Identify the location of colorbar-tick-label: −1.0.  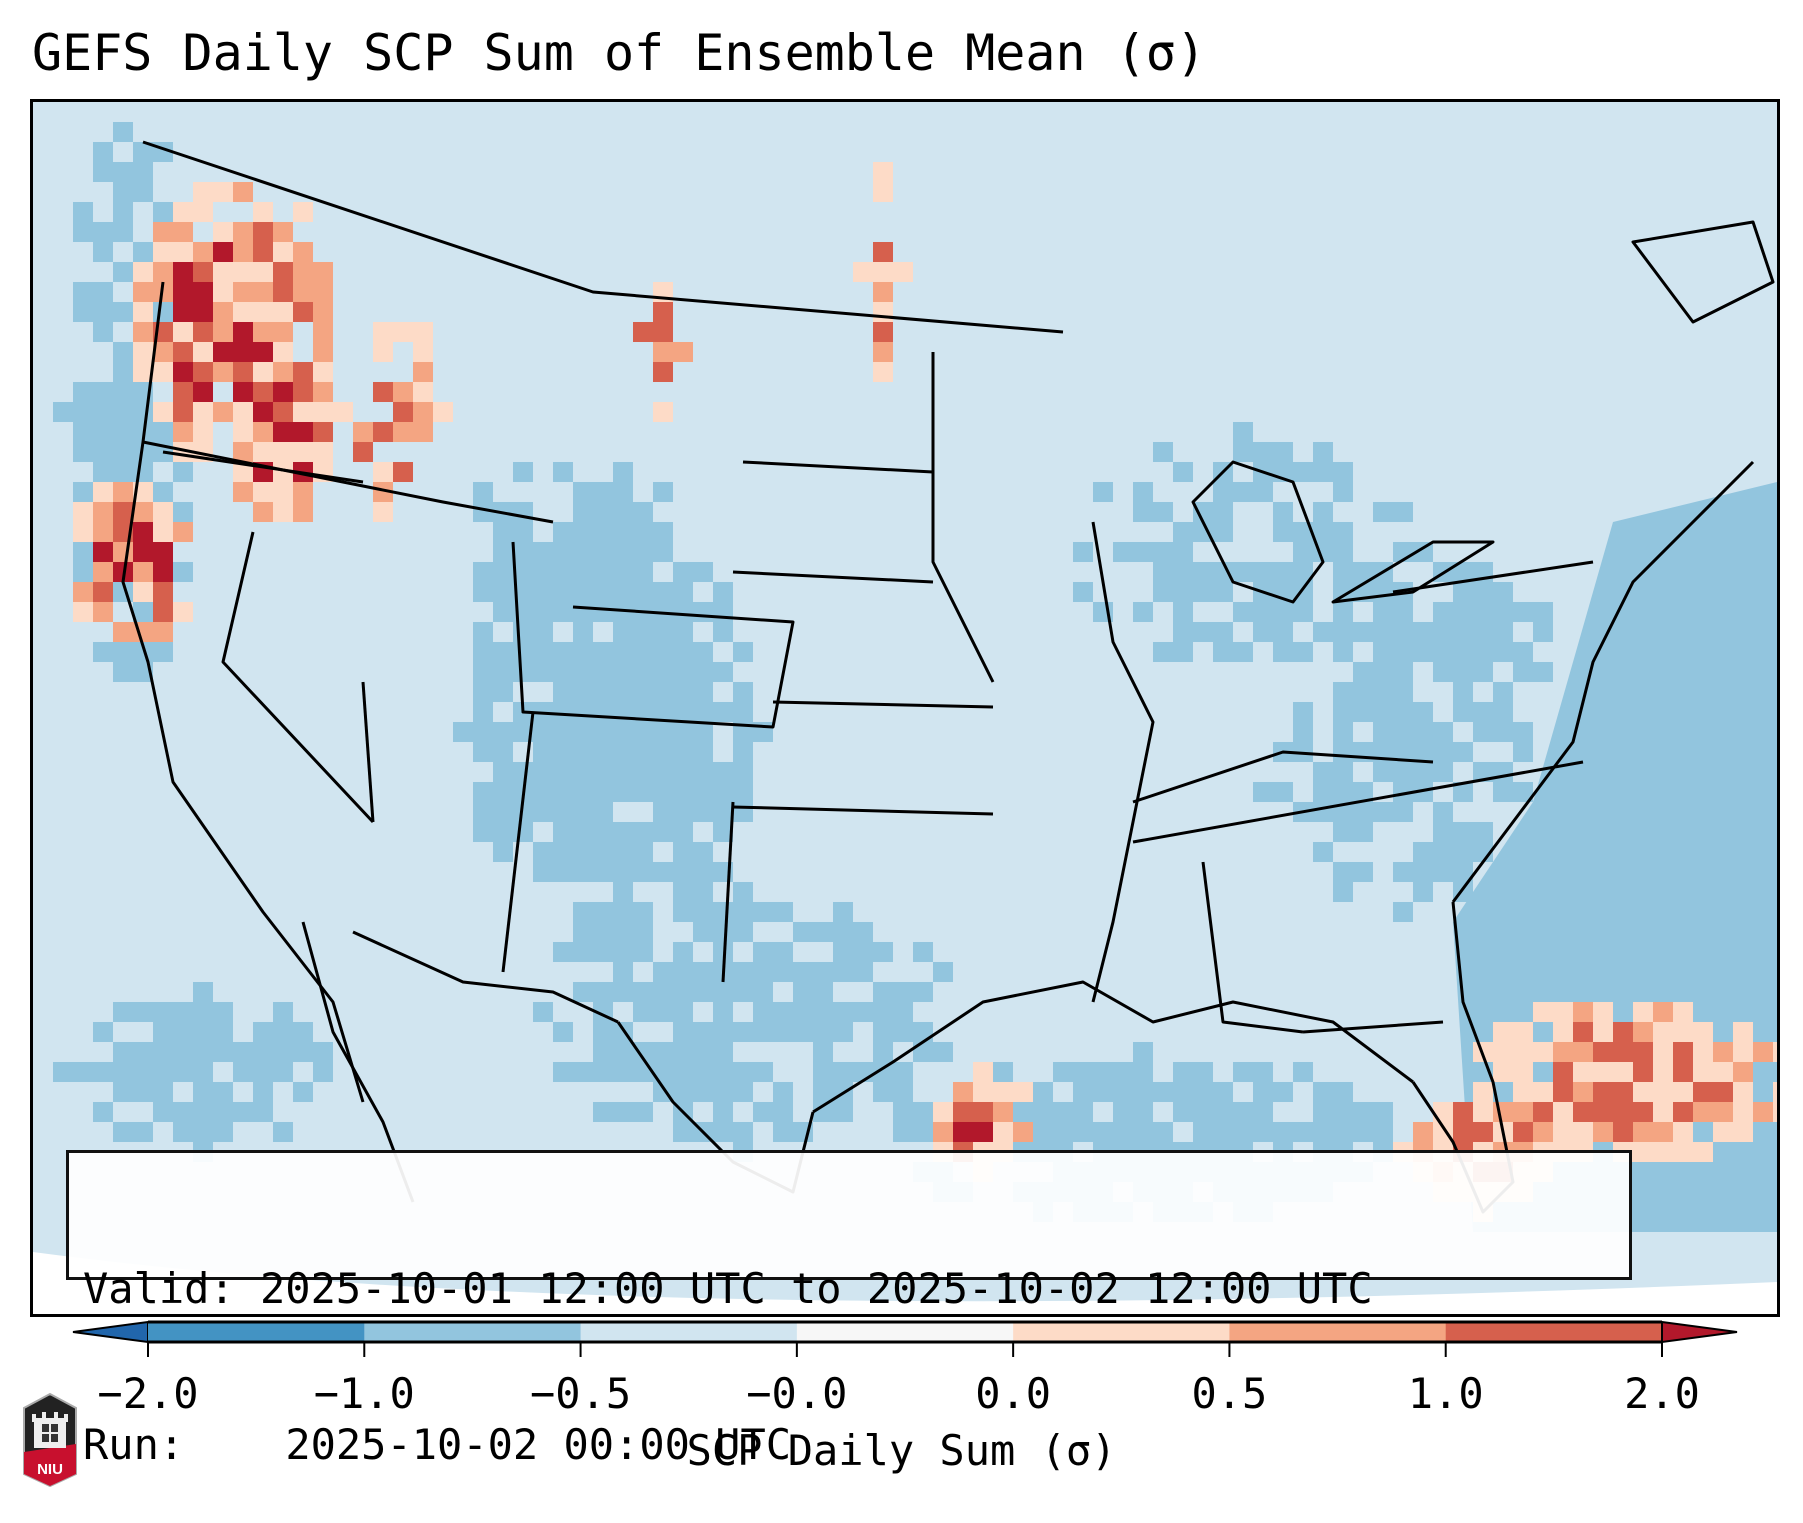
(364, 1393).